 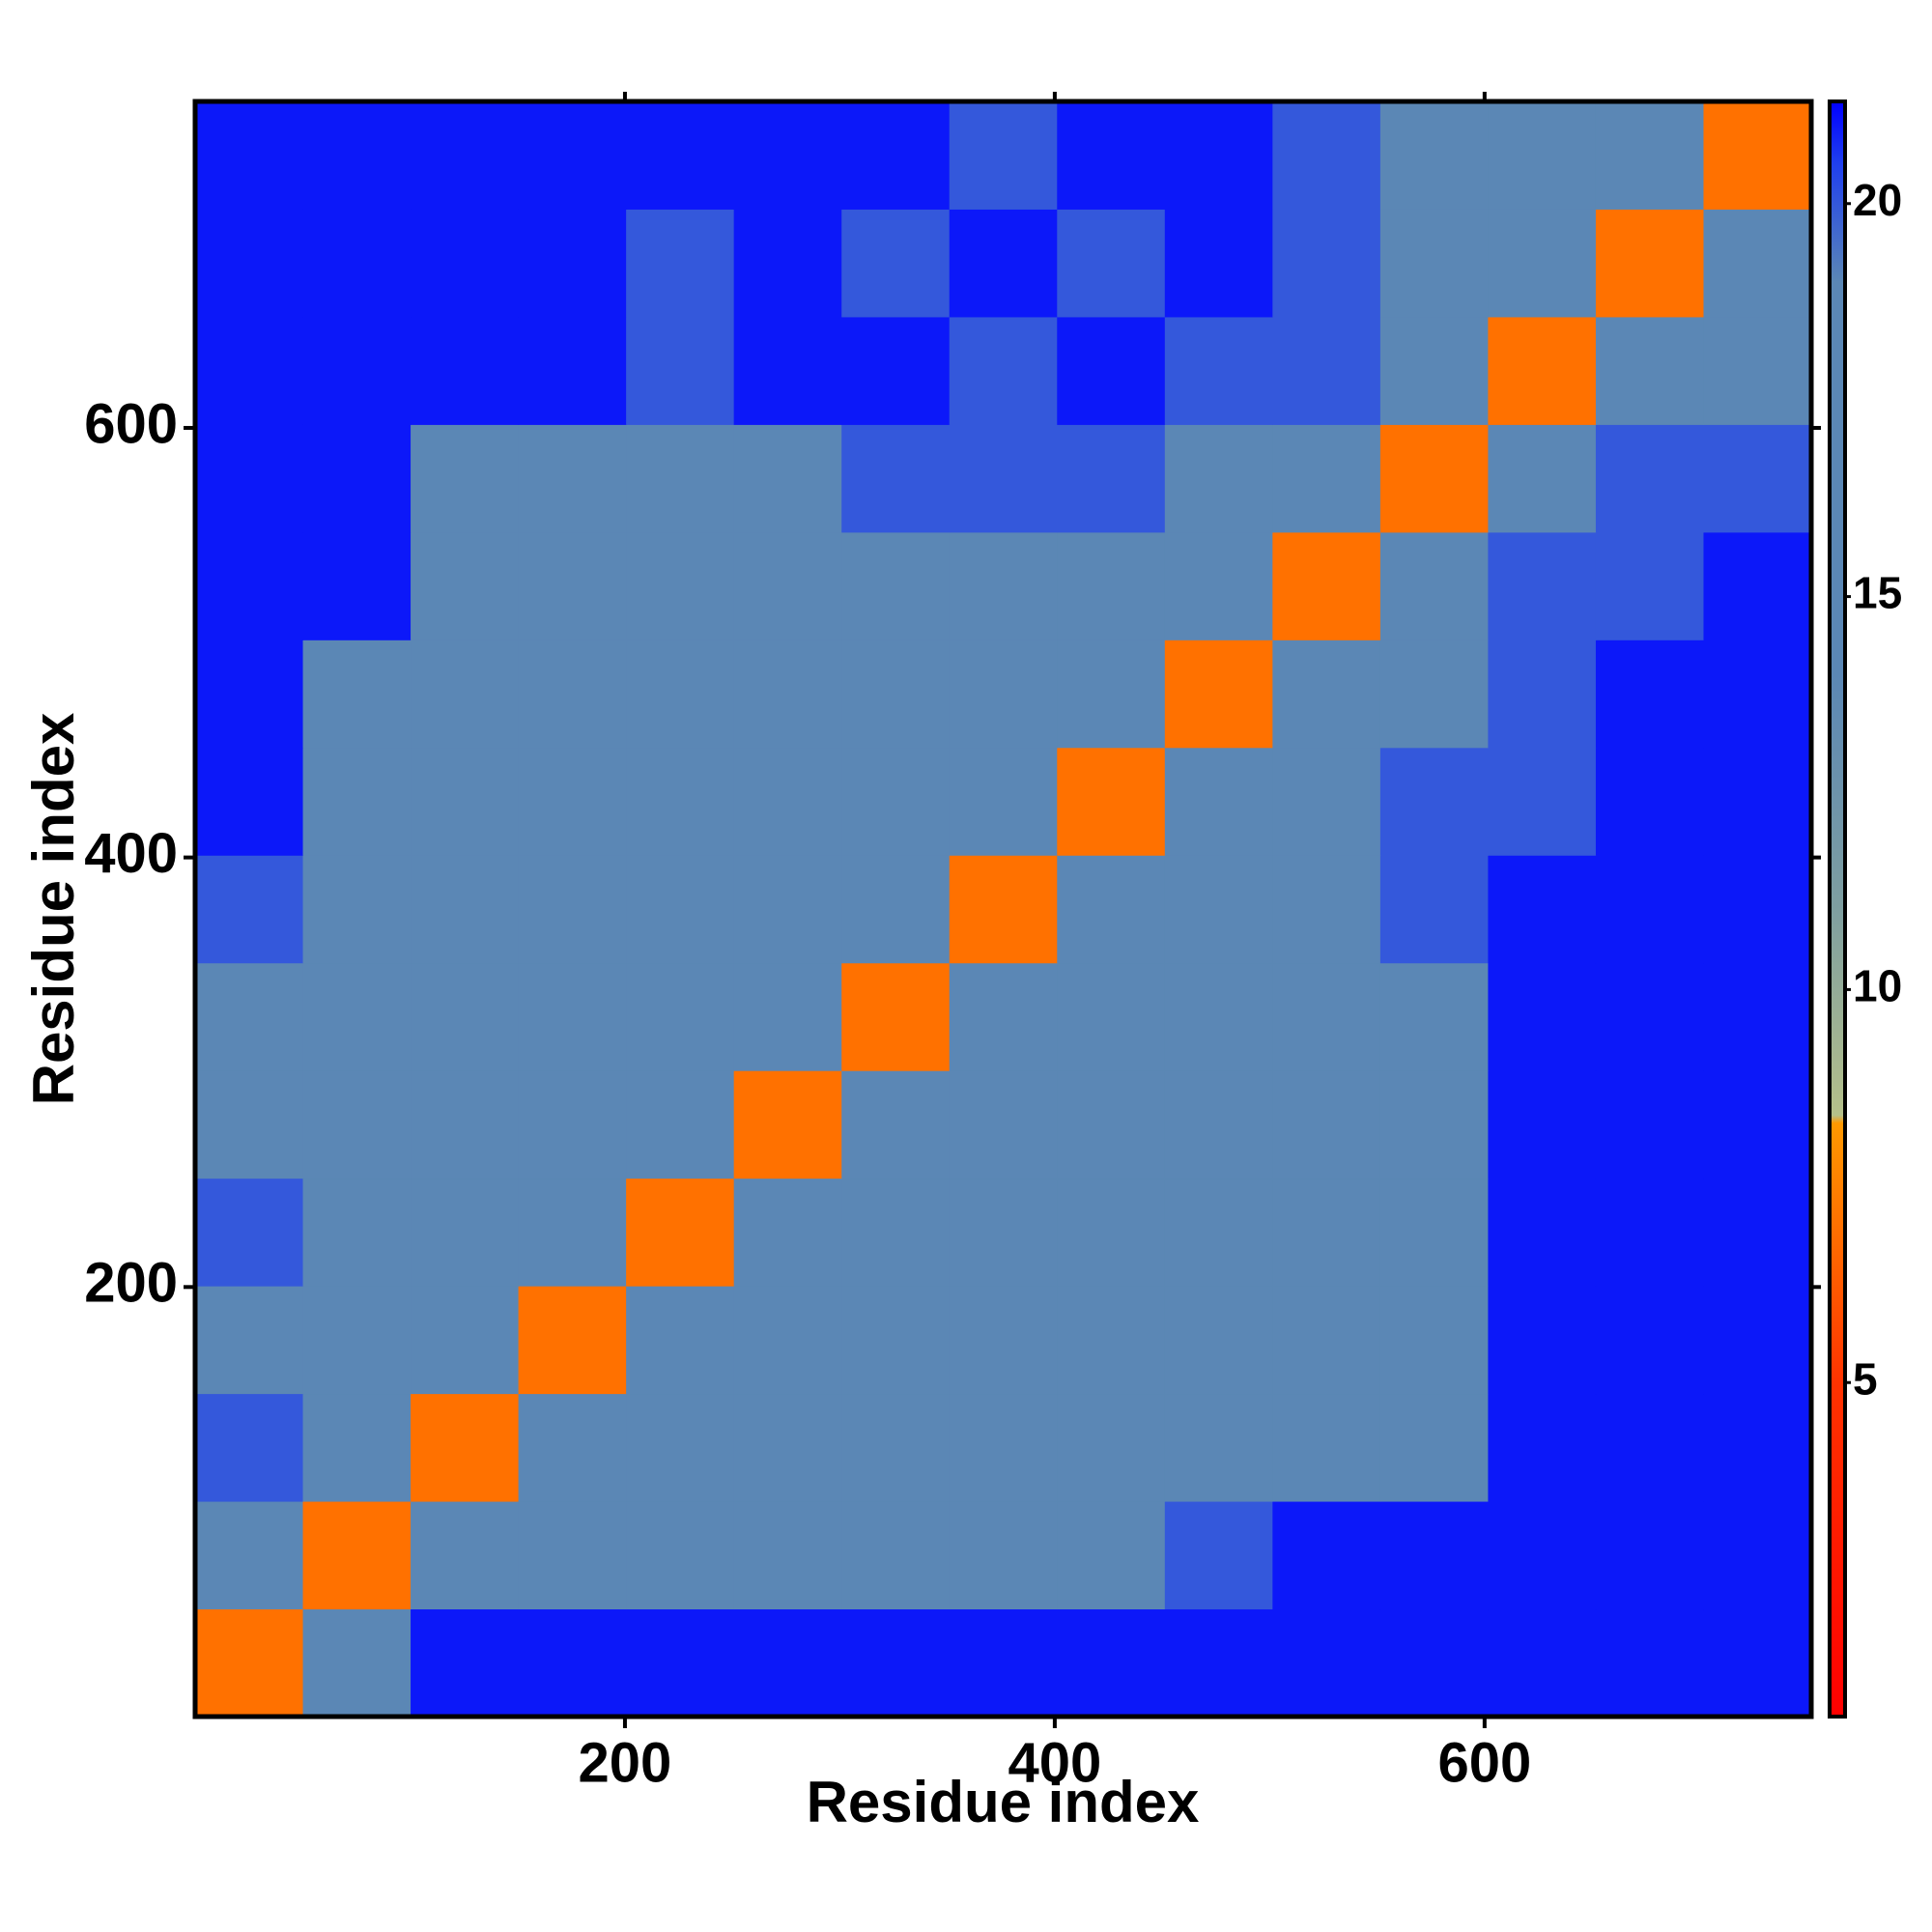 What do you see at coordinates (1877, 593) in the screenshot?
I see `colorbar-tick-label: 15` at bounding box center [1877, 593].